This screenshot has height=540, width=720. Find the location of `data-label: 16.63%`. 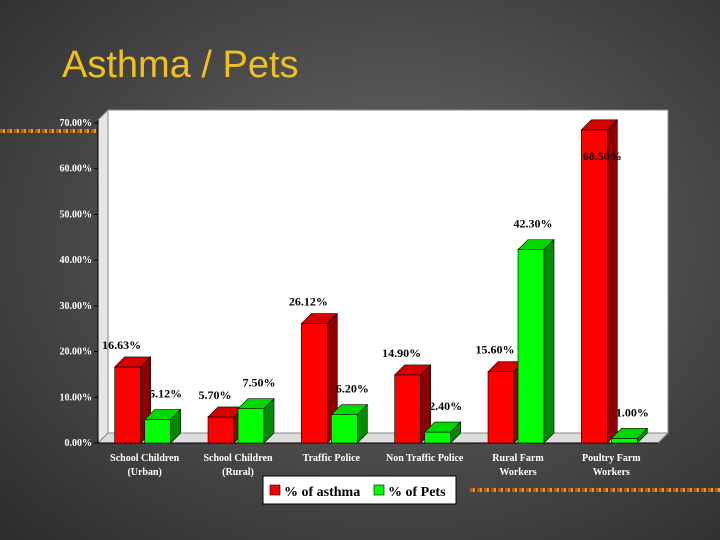

data-label: 16.63% is located at coordinates (121, 345).